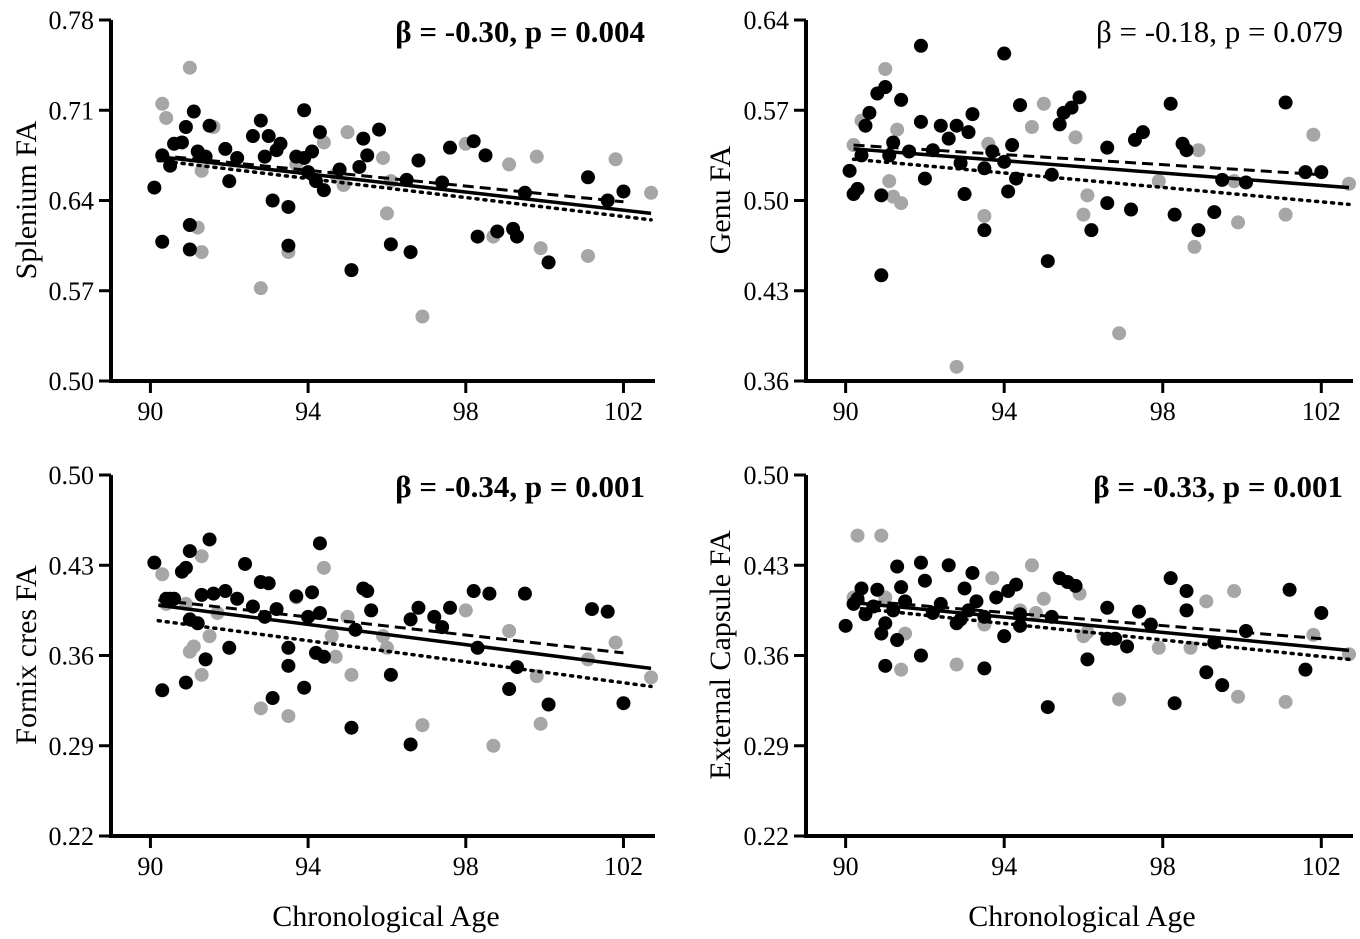 This screenshot has height=939, width=1360. What do you see at coordinates (308, 411) in the screenshot?
I see `x-tick-label: 94` at bounding box center [308, 411].